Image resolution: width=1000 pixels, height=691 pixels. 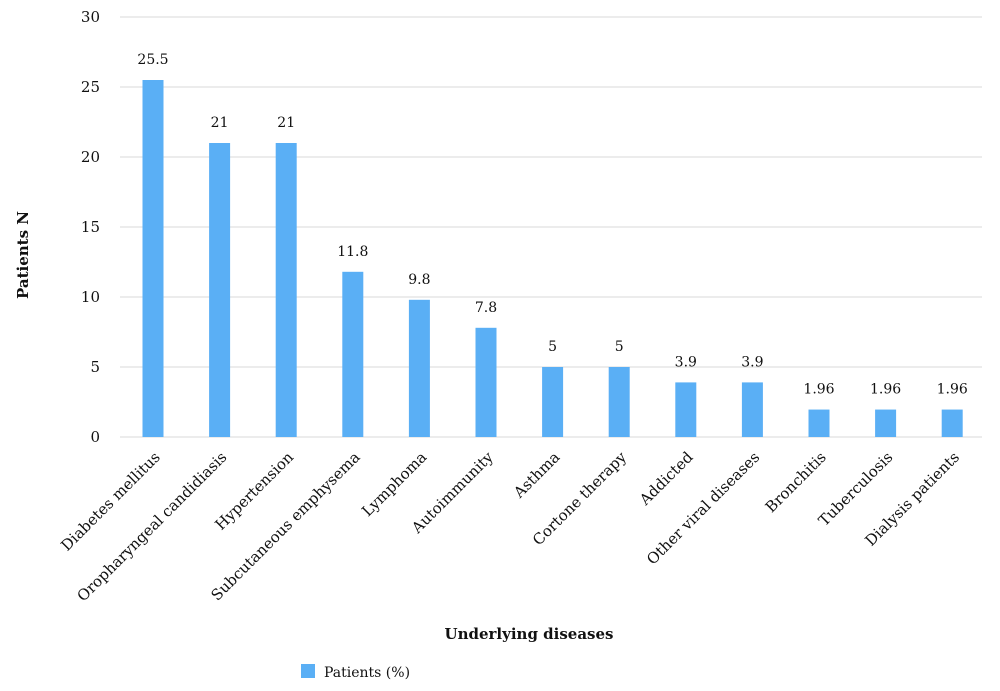 What do you see at coordinates (536, 475) in the screenshot?
I see `x-tick-label: Asthma` at bounding box center [536, 475].